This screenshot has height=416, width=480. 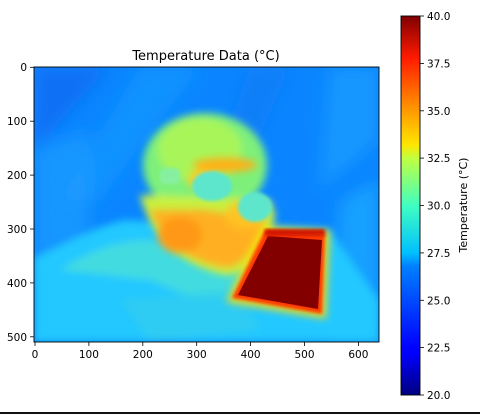 What do you see at coordinates (17, 122) in the screenshot?
I see `y-tick-label: 100` at bounding box center [17, 122].